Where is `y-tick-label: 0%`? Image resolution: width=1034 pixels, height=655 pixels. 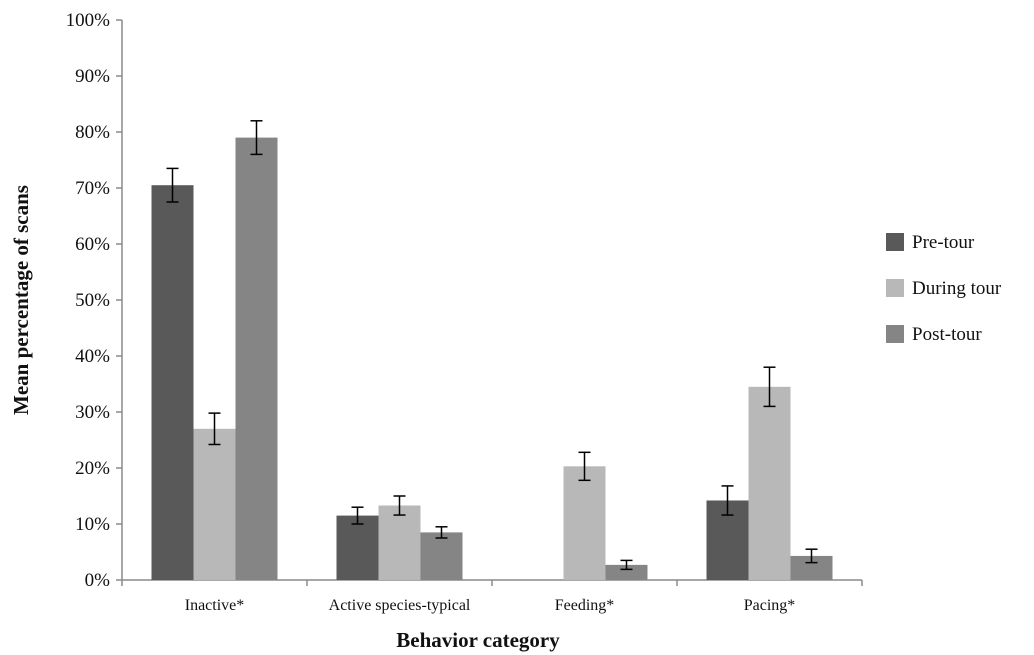 y-tick-label: 0% is located at coordinates (98, 580).